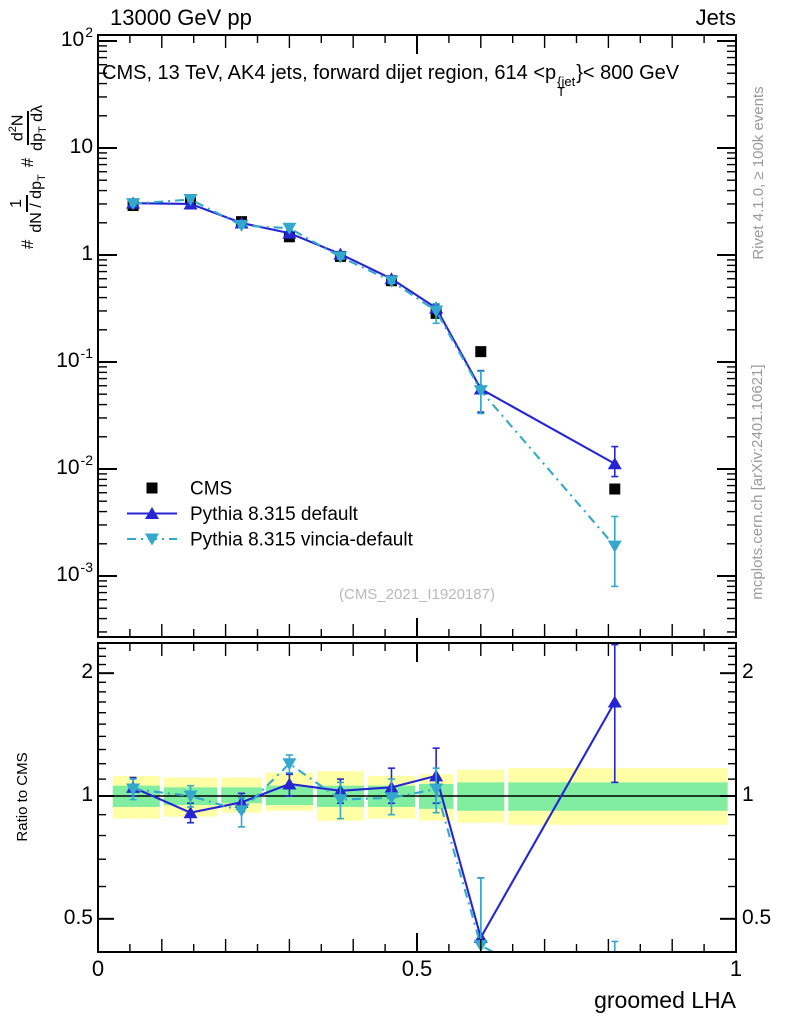 This screenshot has height=1024, width=786. I want to click on beam-energy-label: 13000 GeV pp, so click(181, 17).